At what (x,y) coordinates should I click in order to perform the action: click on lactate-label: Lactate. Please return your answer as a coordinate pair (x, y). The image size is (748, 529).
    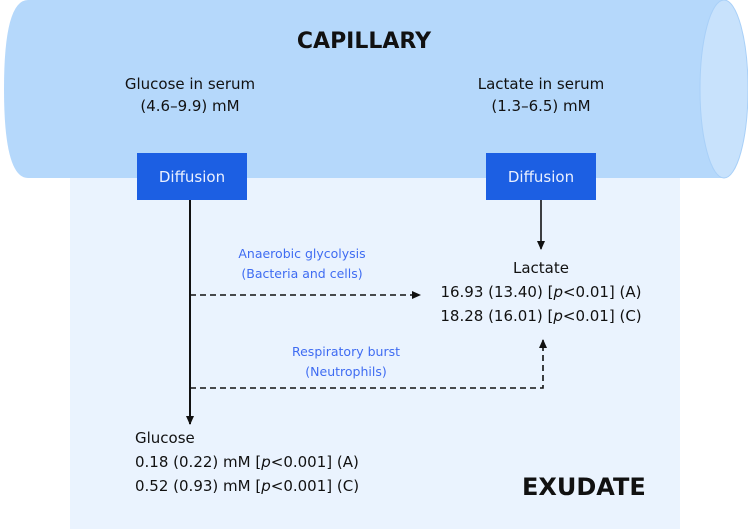
    Looking at the image, I should click on (541, 268).